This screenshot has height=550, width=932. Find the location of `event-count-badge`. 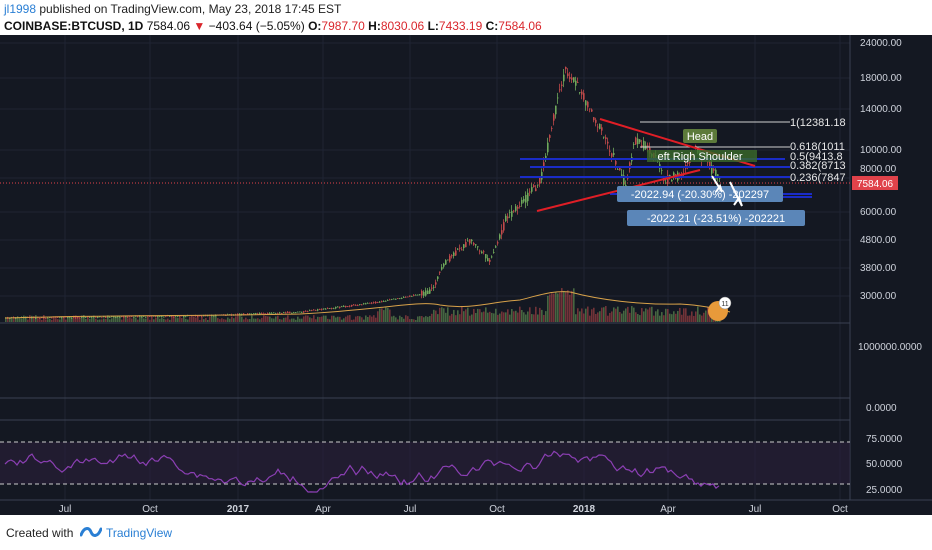

event-count-badge is located at coordinates (725, 303).